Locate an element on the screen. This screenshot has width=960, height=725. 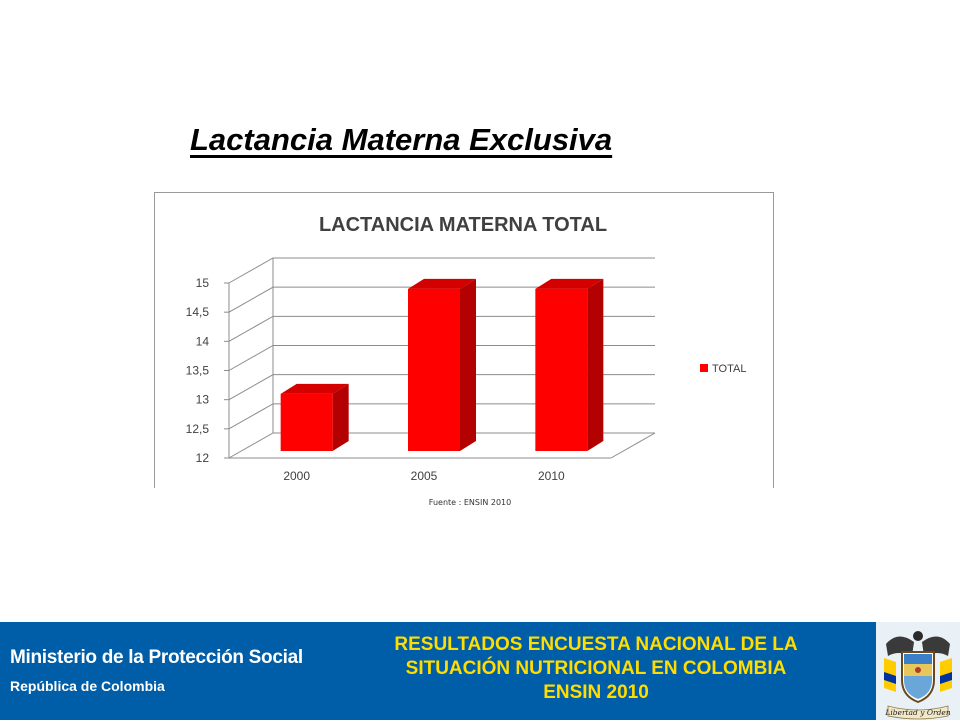
slide-title: Lactancia Materna Exclusiva is located at coordinates (401, 139).